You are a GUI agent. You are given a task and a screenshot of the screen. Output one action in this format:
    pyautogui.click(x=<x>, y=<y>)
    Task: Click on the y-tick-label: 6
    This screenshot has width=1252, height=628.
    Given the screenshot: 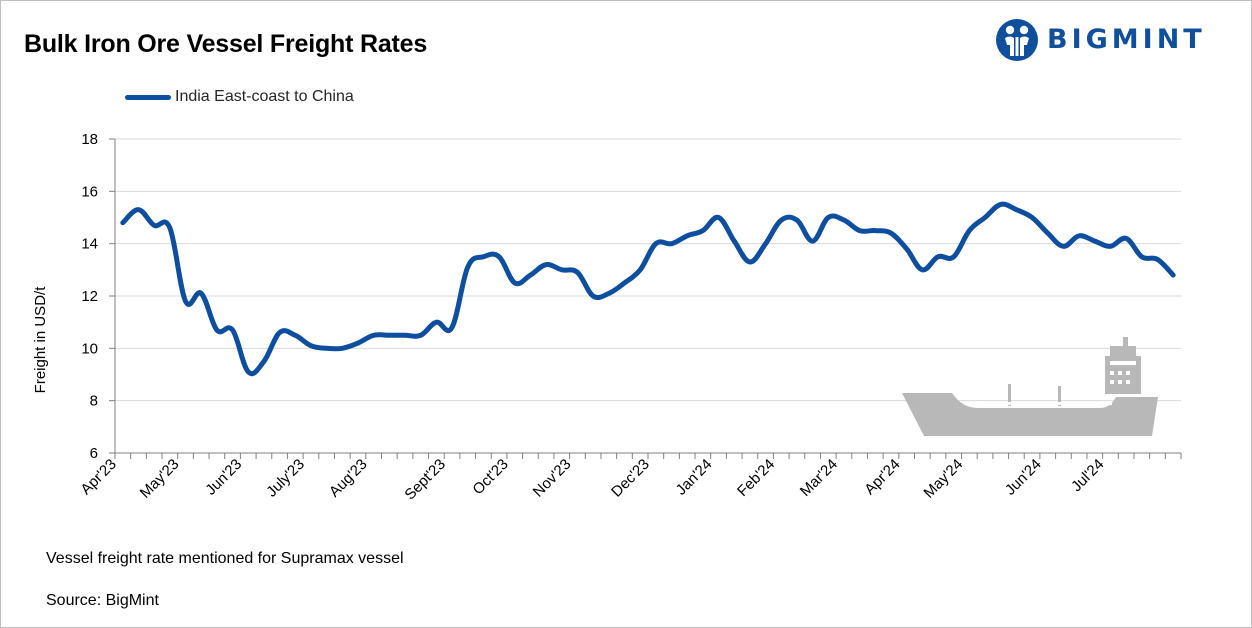 What is the action you would take?
    pyautogui.click(x=94, y=453)
    